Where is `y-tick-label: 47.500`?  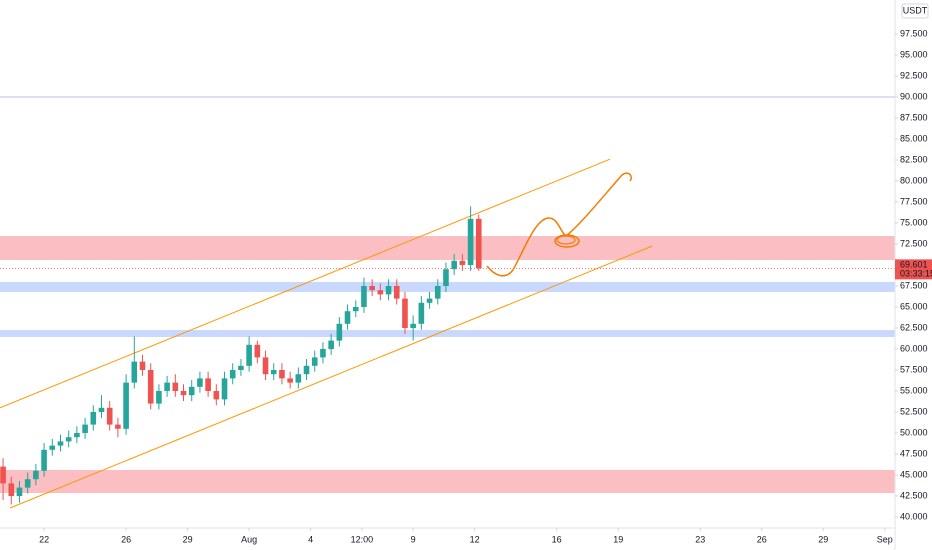
y-tick-label: 47.500 is located at coordinates (914, 453).